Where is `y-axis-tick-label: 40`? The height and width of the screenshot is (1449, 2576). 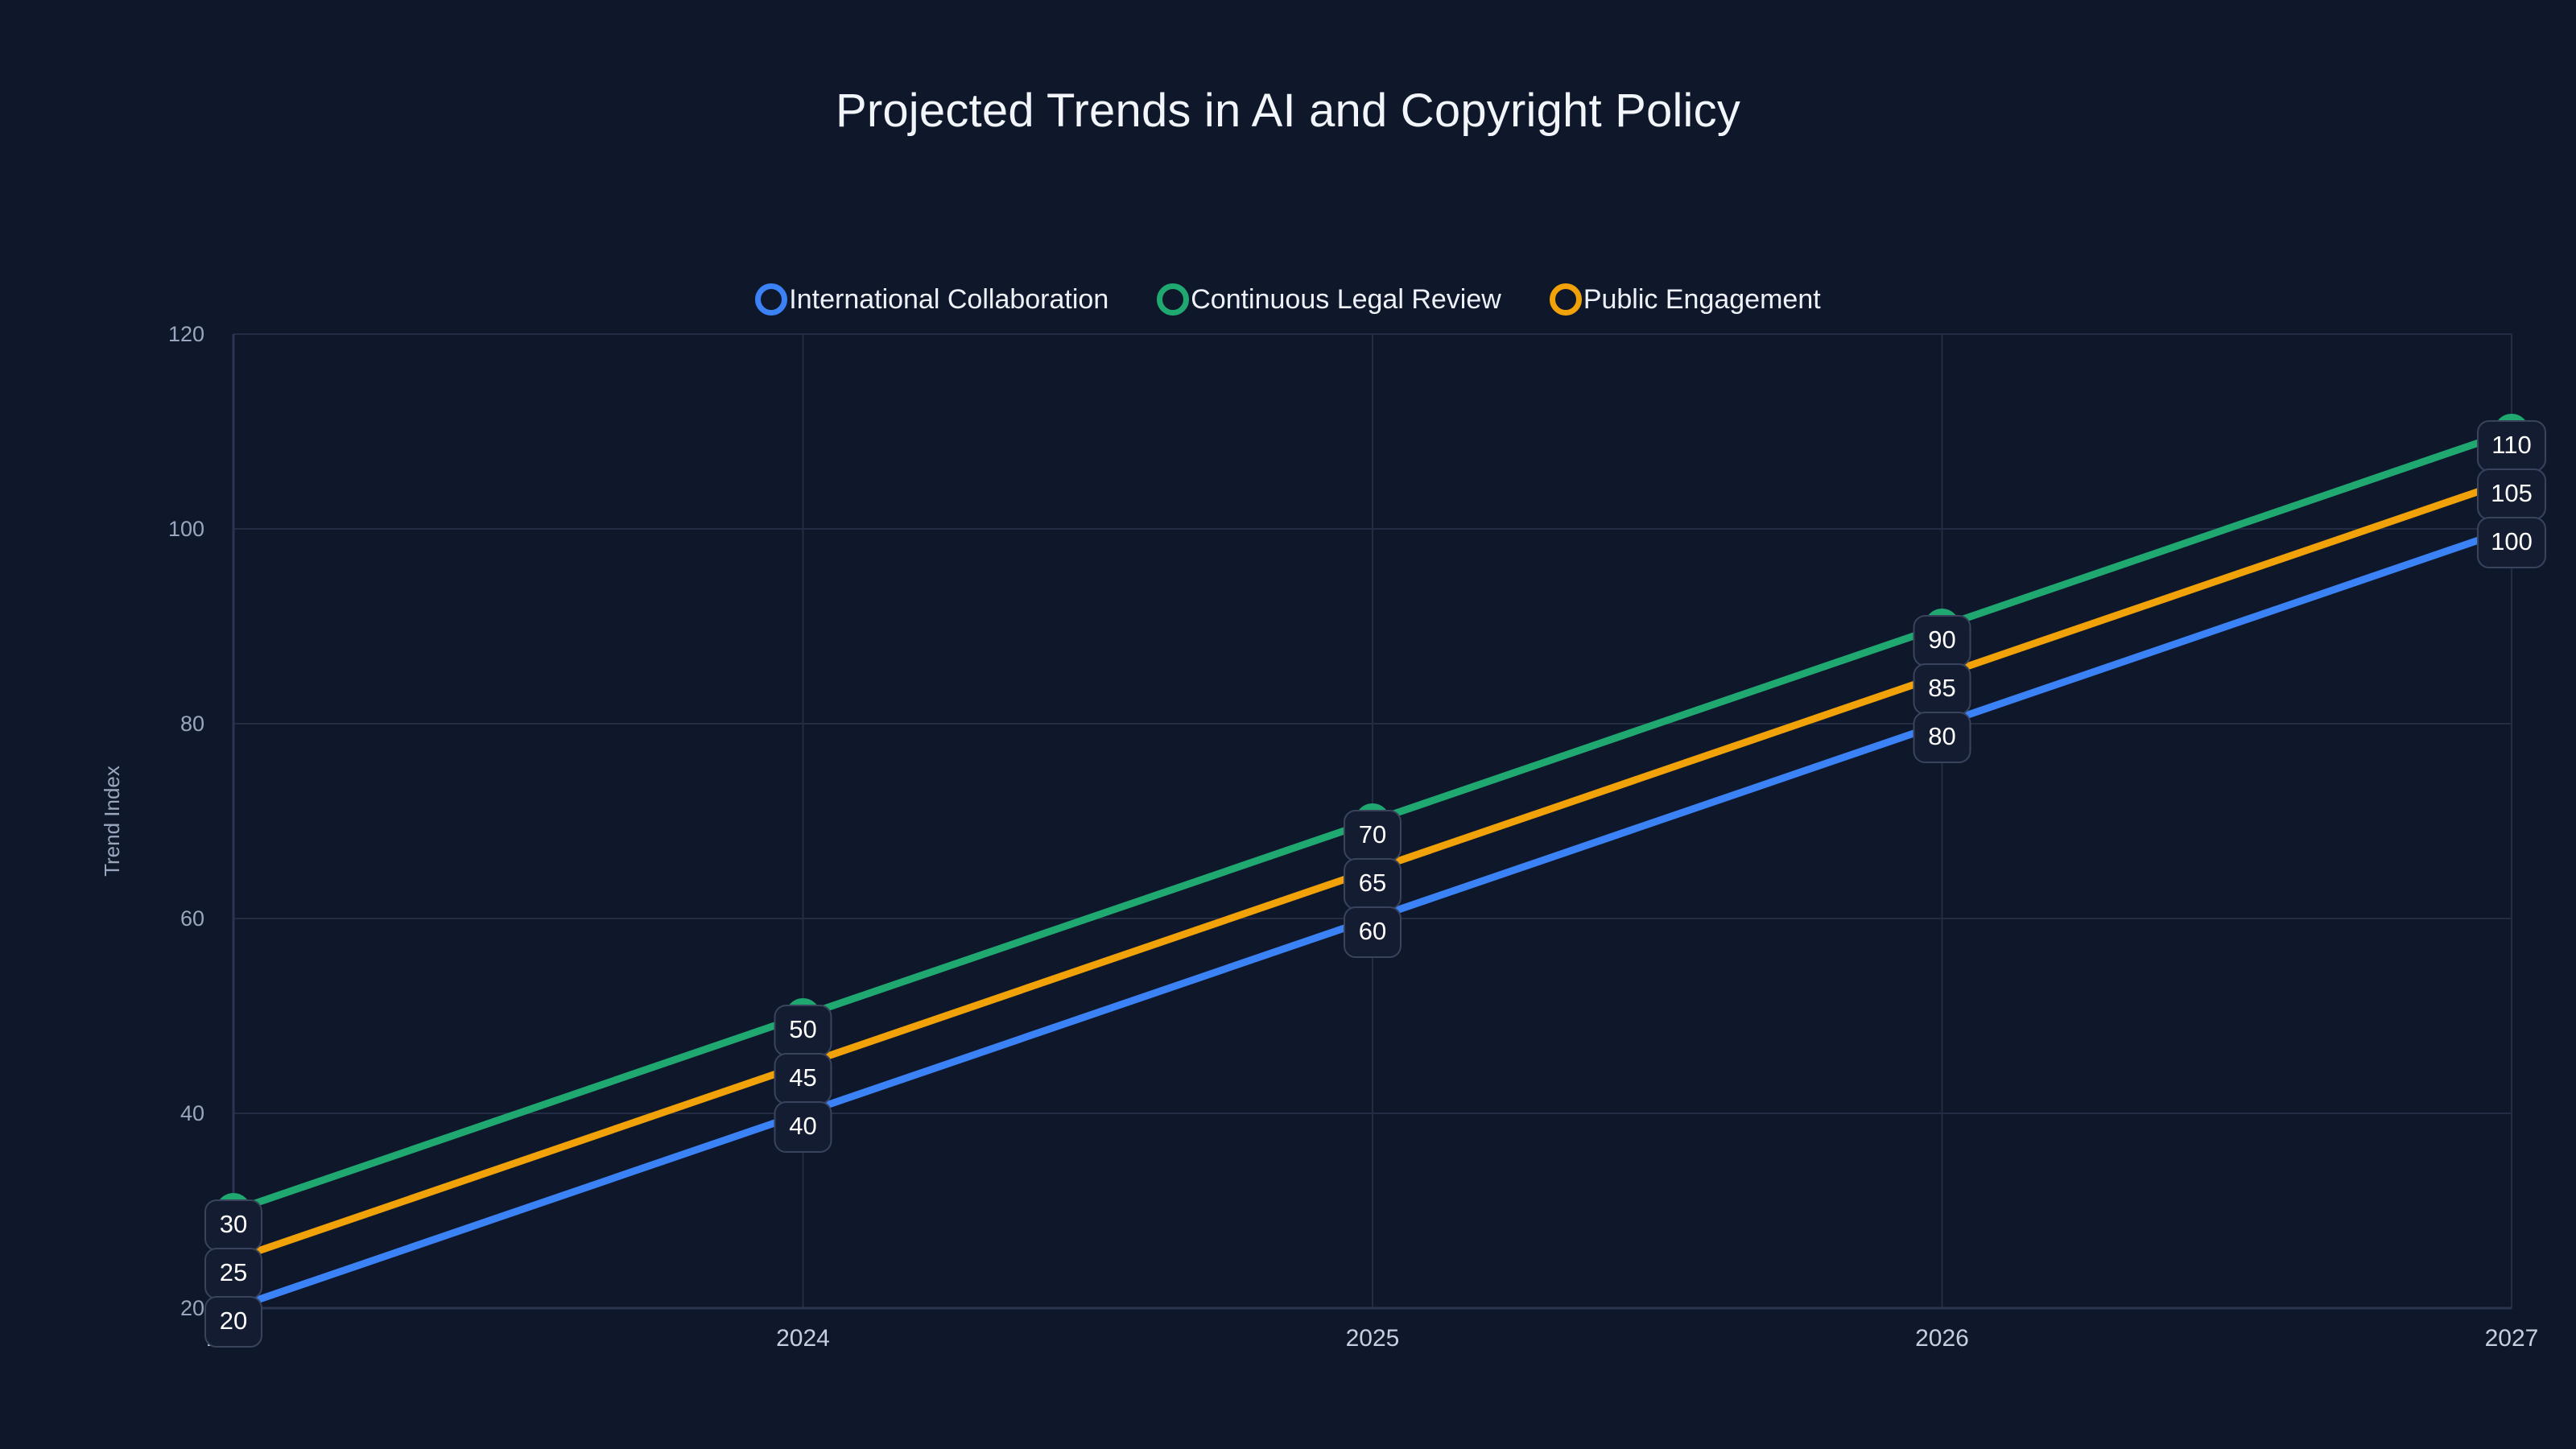 y-axis-tick-label: 40 is located at coordinates (192, 1113).